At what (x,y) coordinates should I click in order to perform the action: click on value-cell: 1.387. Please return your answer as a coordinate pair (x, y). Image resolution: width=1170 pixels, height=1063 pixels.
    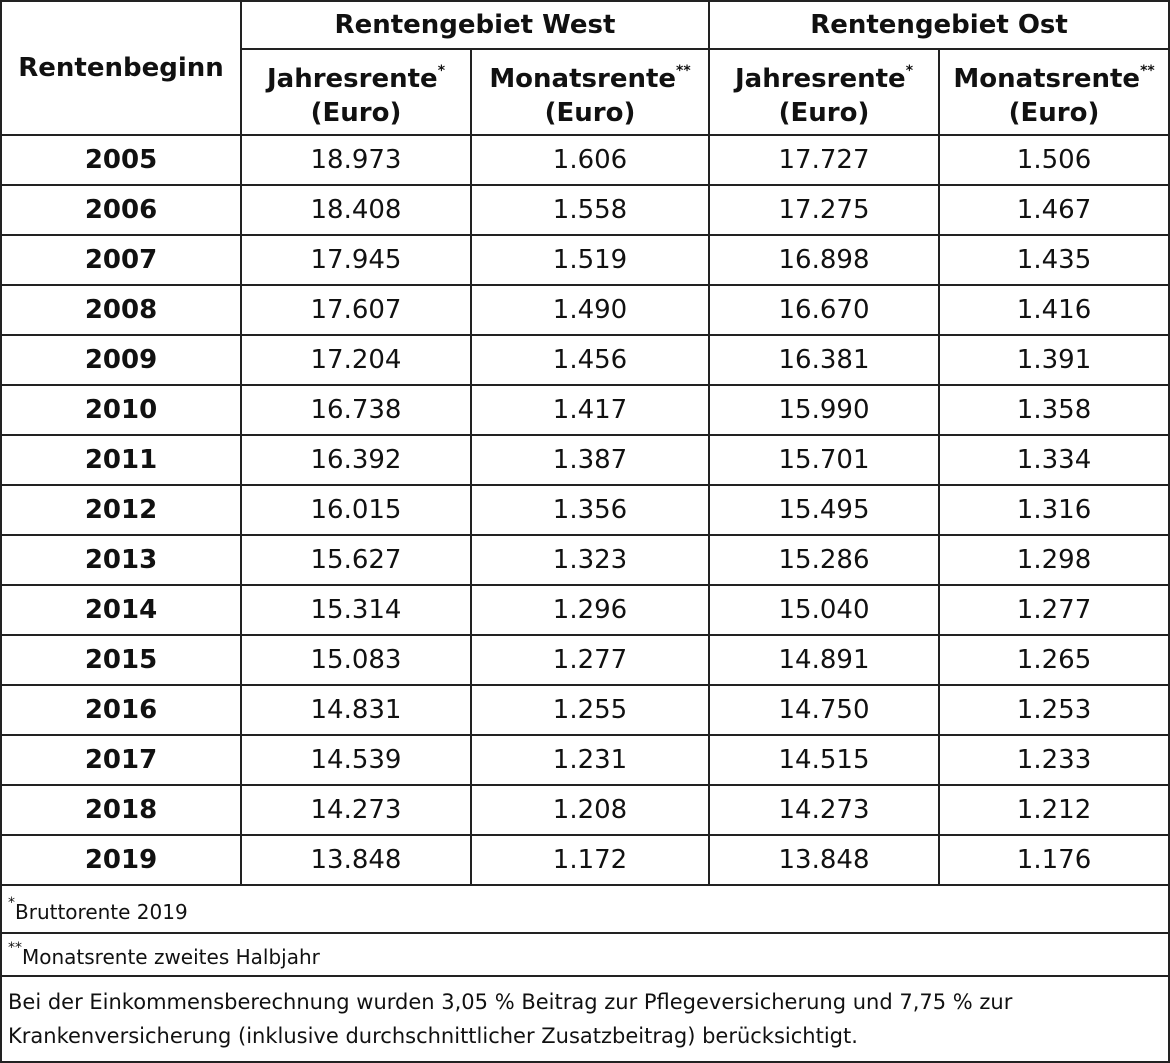
    Looking at the image, I should click on (590, 460).